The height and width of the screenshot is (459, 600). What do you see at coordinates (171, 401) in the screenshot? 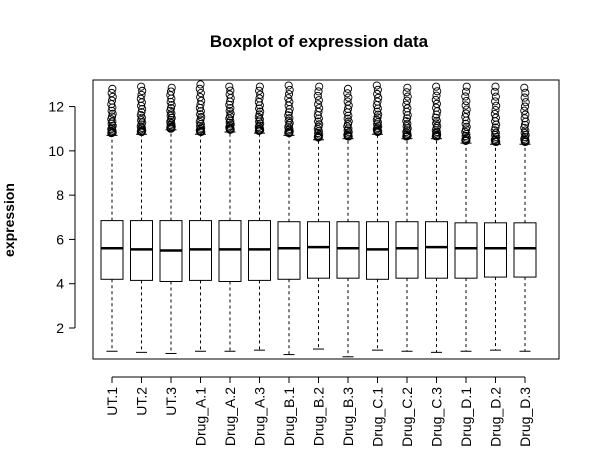
I see `x-tick-label: UT.3` at bounding box center [171, 401].